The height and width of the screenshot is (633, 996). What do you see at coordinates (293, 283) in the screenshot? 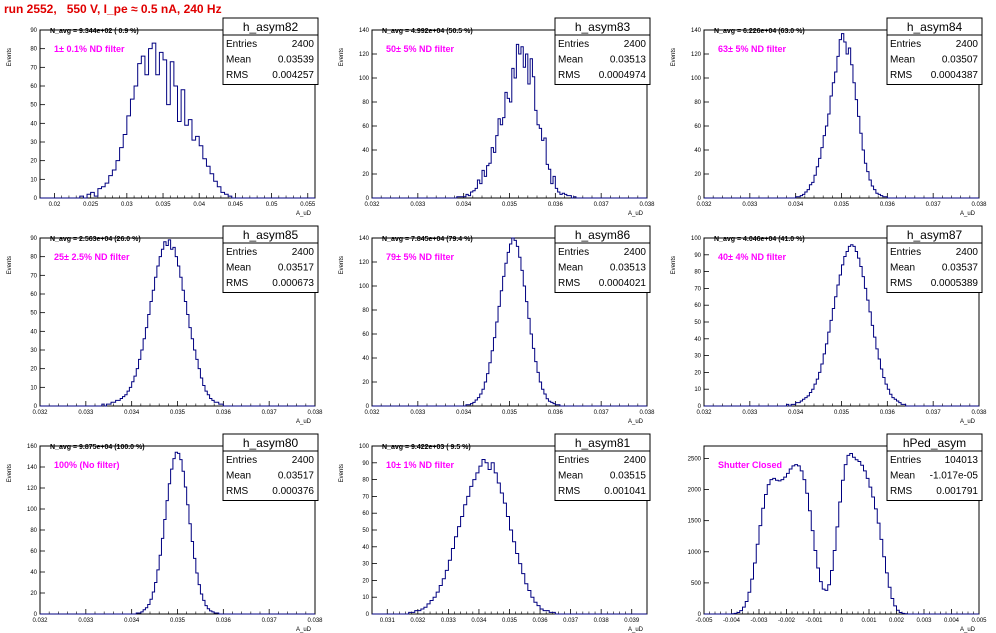
I see `stats-value: 0.000673` at bounding box center [293, 283].